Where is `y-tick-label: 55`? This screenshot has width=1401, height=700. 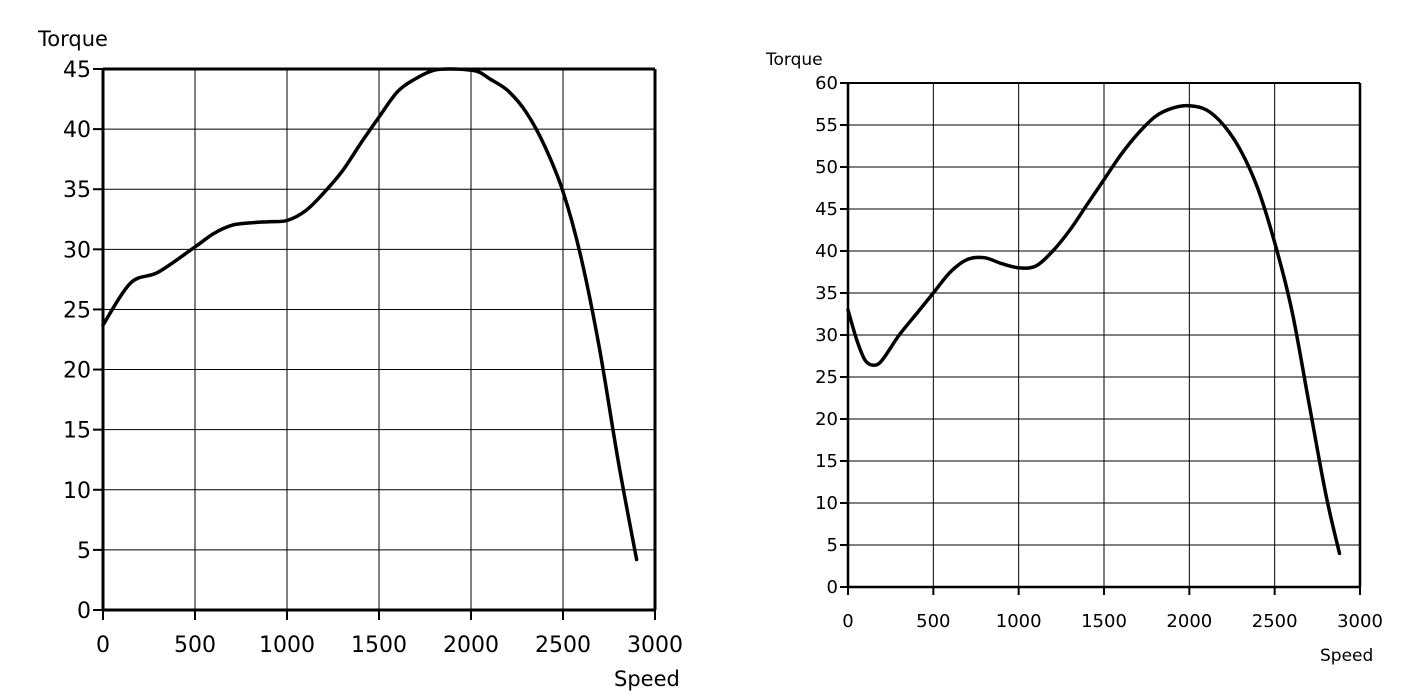 y-tick-label: 55 is located at coordinates (826, 125).